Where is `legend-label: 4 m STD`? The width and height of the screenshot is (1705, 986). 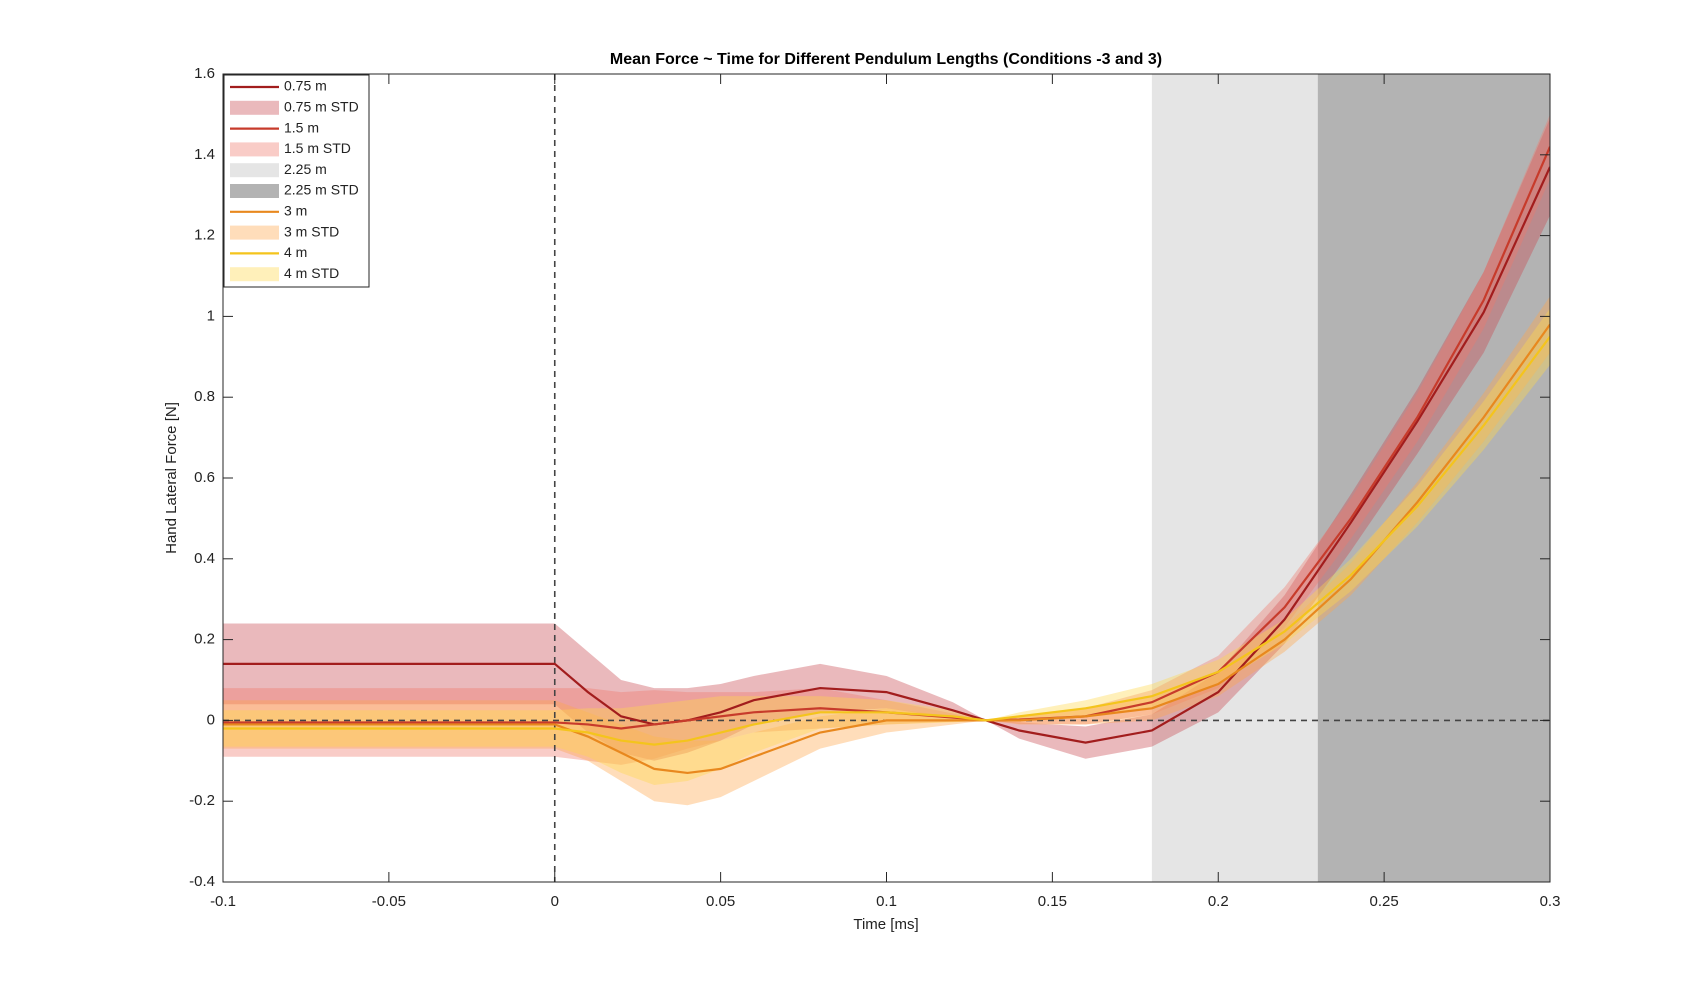
legend-label: 4 m STD is located at coordinates (311, 273).